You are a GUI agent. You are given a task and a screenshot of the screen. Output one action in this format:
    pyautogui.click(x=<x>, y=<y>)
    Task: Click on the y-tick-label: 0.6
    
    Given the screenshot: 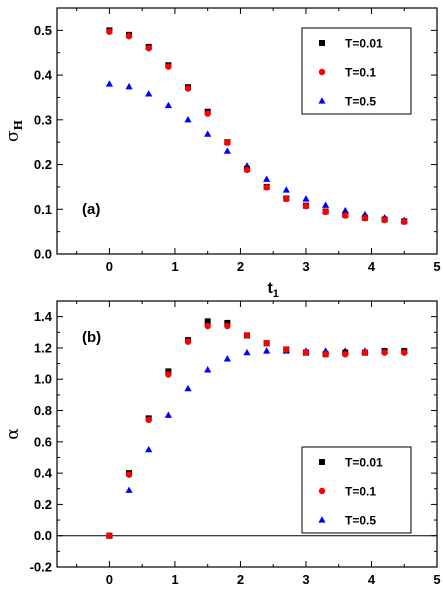 What is the action you would take?
    pyautogui.click(x=43, y=441)
    